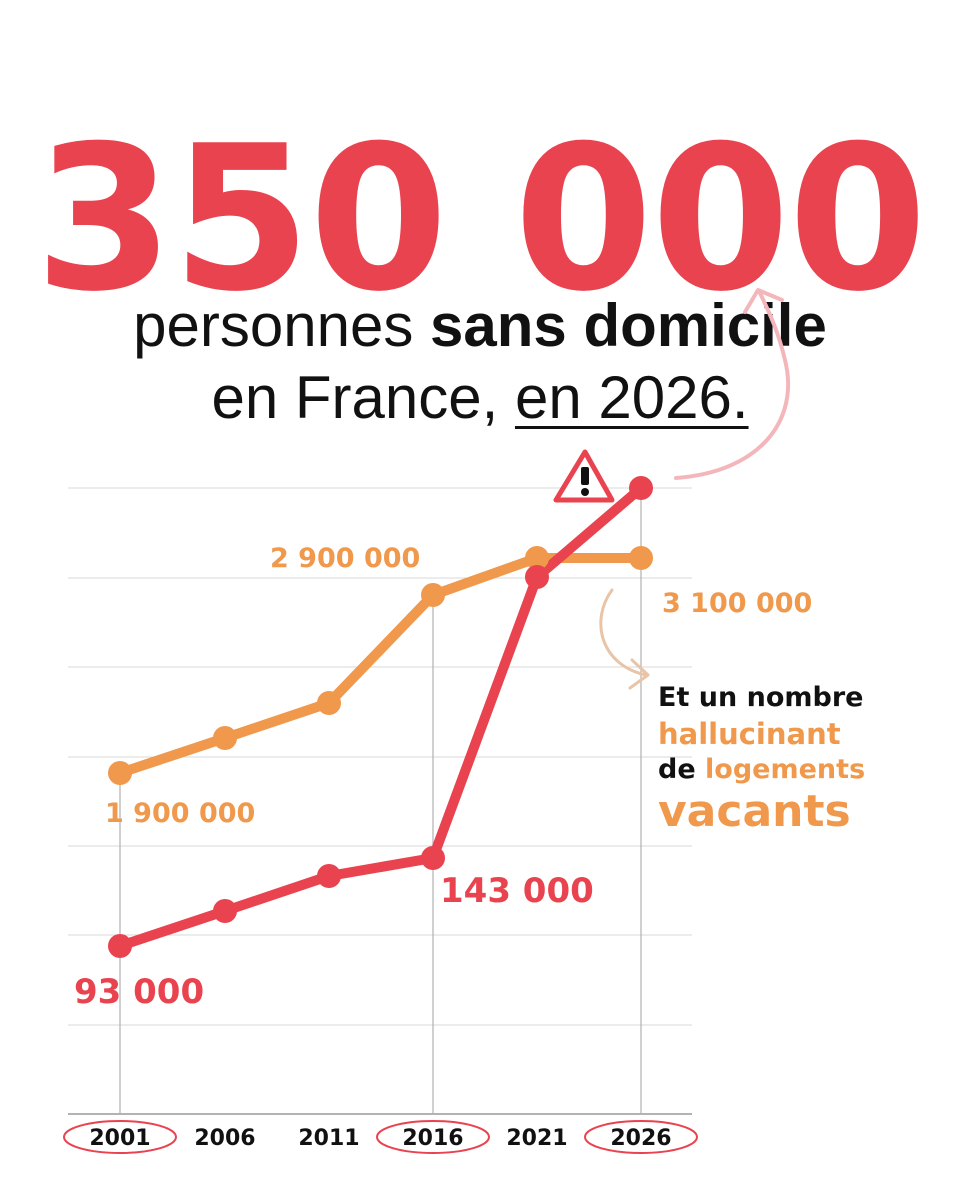  I want to click on headline-line-1: personnes sans domicile, so click(480, 326).